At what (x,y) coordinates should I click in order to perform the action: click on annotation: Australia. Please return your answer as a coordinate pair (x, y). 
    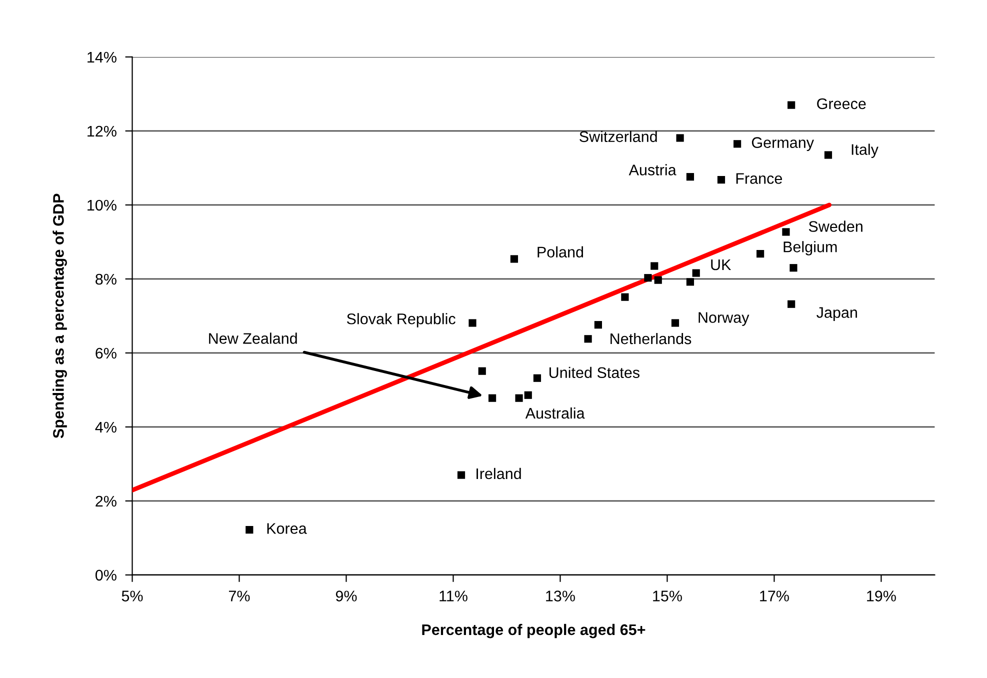
    Looking at the image, I should click on (555, 413).